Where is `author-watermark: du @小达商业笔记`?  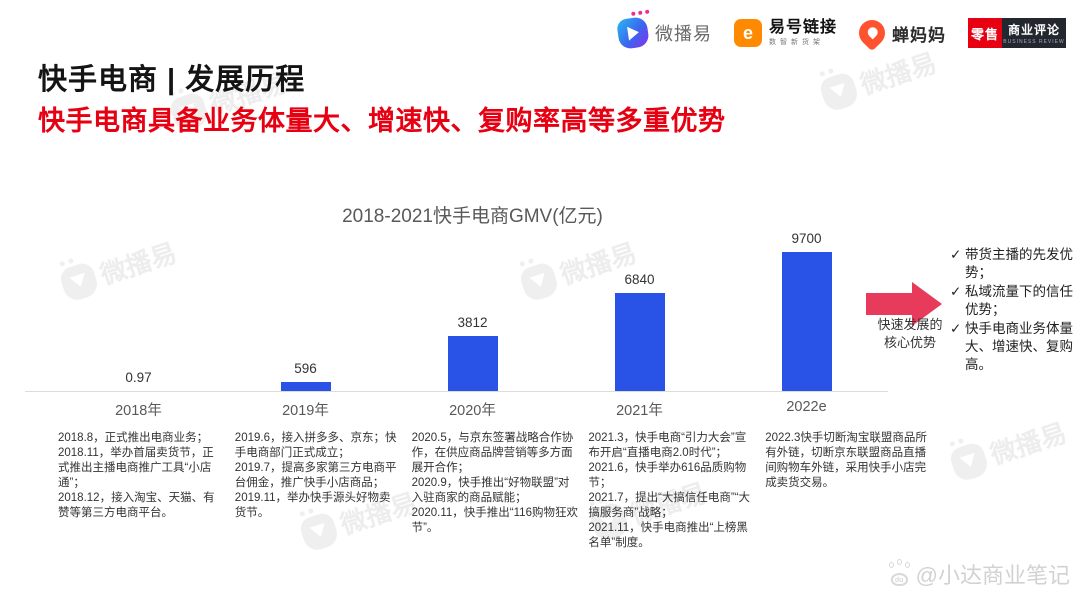
author-watermark: du @小达商业笔记 is located at coordinates (979, 574).